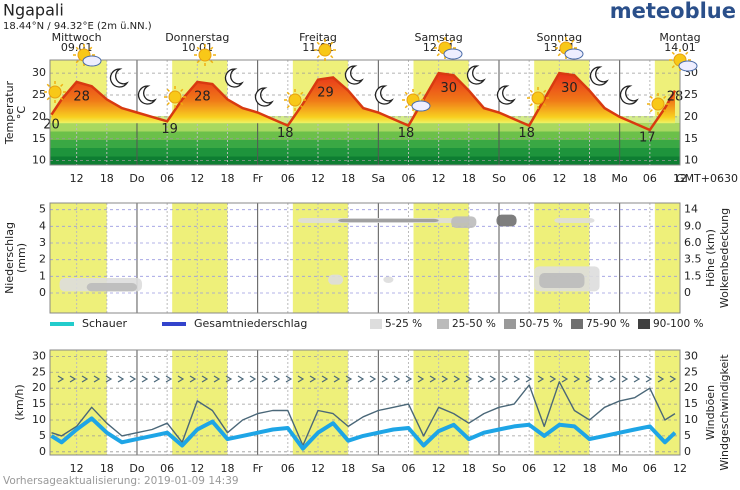  Describe the element at coordinates (691, 371) in the screenshot. I see `y-tick-label-right: 25` at that location.